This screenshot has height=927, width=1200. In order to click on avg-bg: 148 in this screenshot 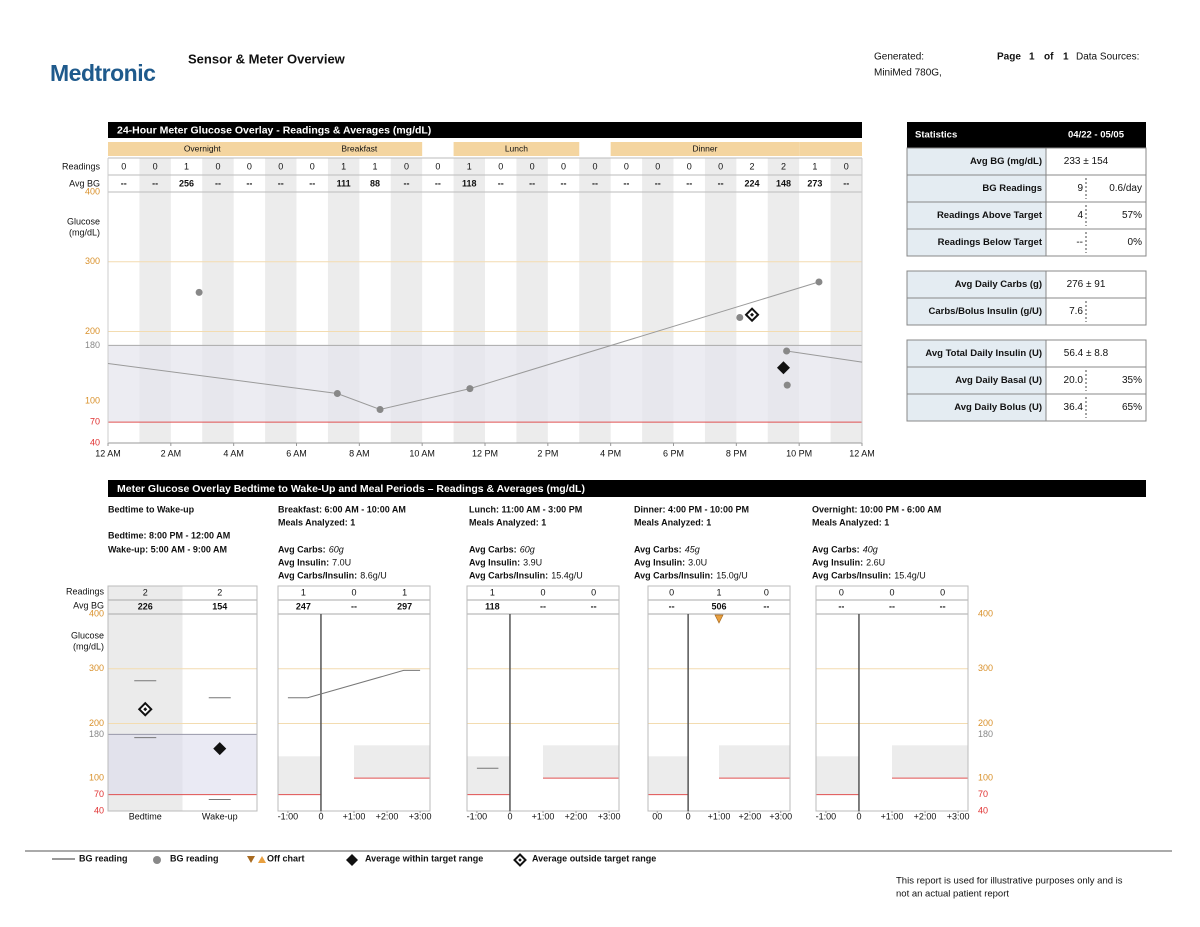, I will do `click(783, 183)`.